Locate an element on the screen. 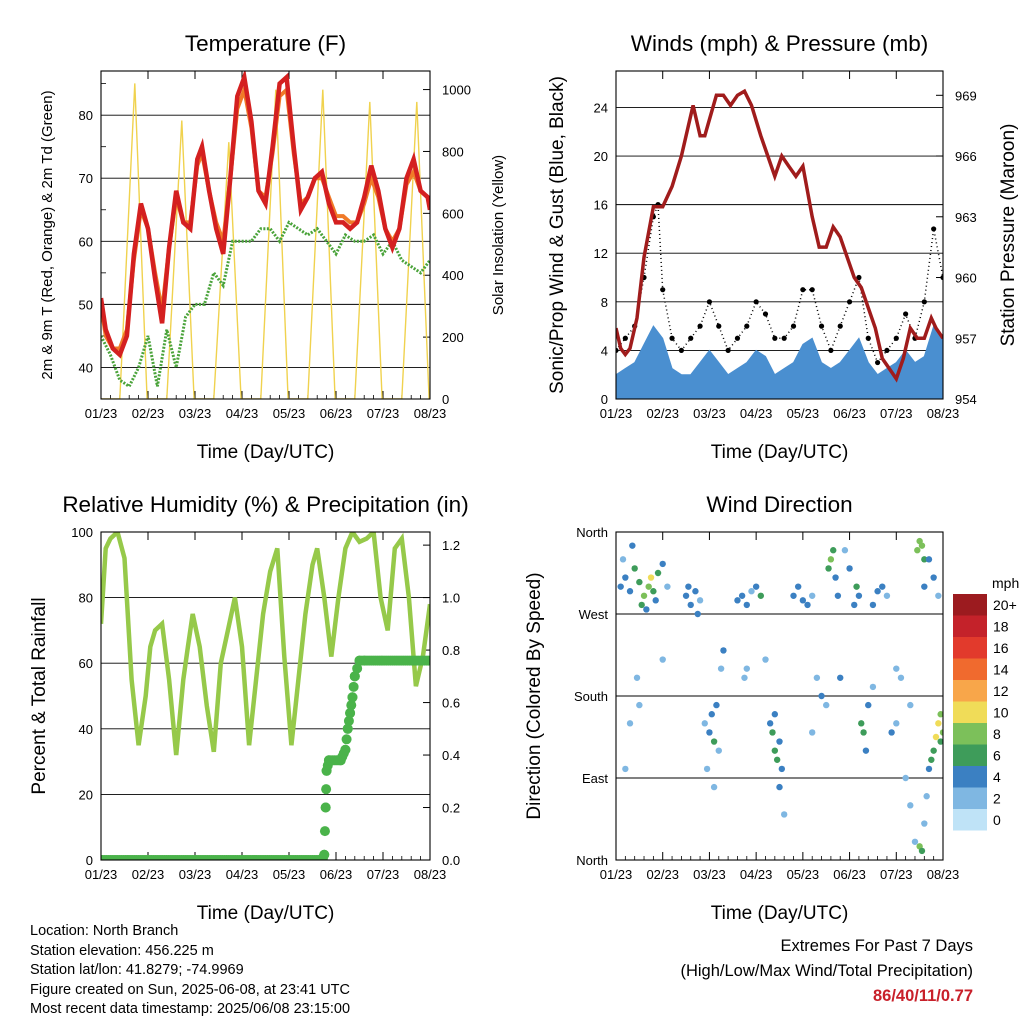 The height and width of the screenshot is (1024, 1024). direction-ytick-label: North is located at coordinates (592, 532).